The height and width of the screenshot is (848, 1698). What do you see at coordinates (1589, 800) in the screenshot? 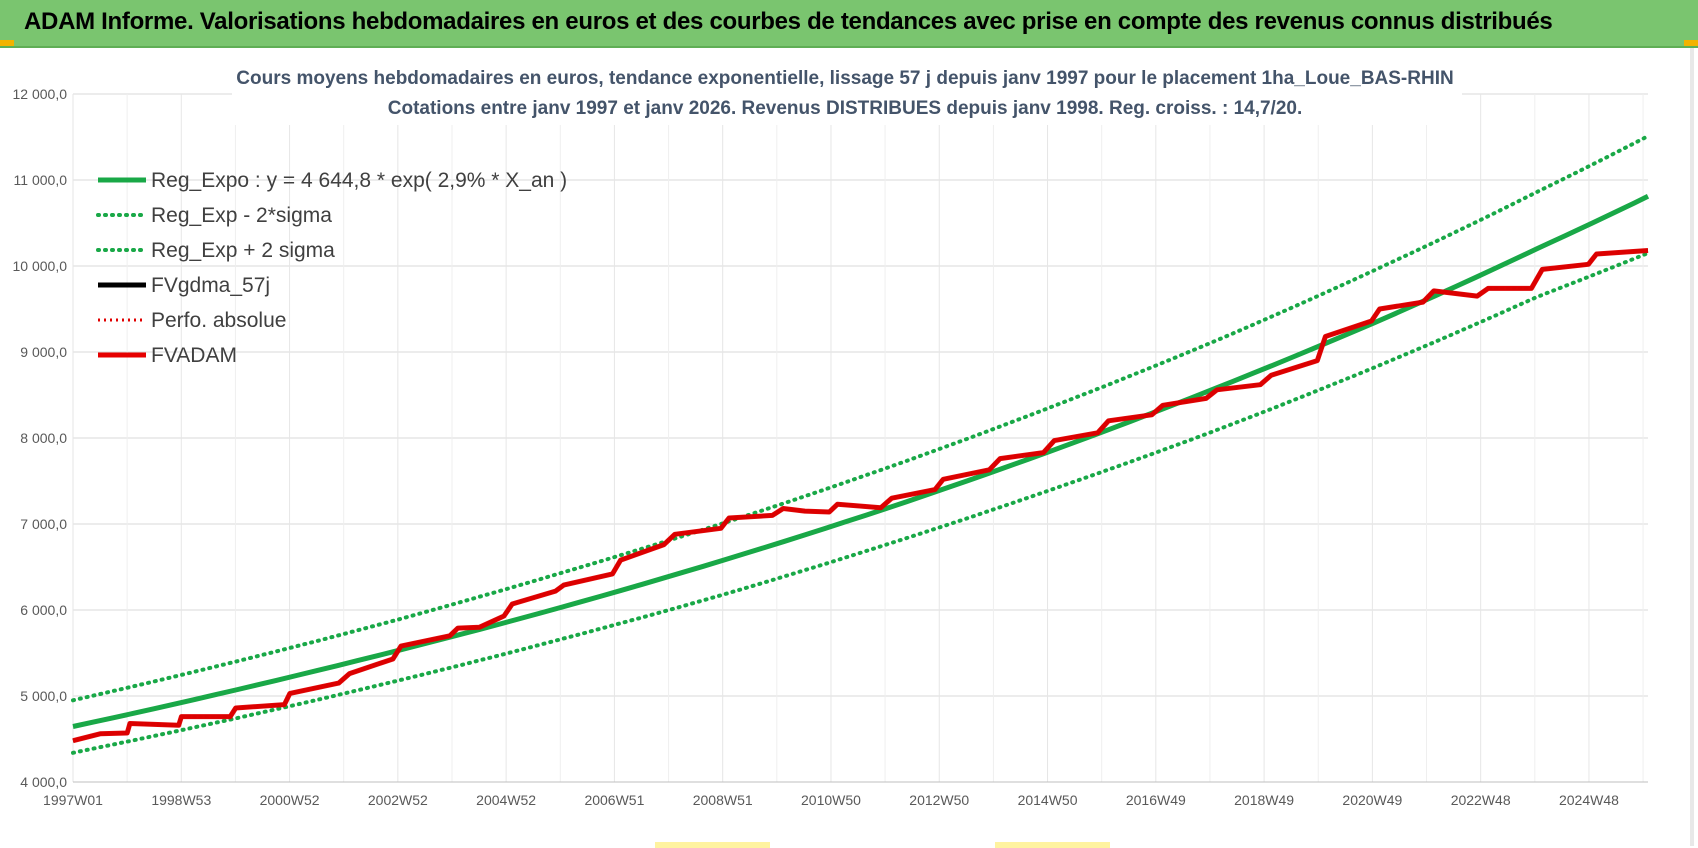
I see `x-tick-label: 2024W48` at bounding box center [1589, 800].